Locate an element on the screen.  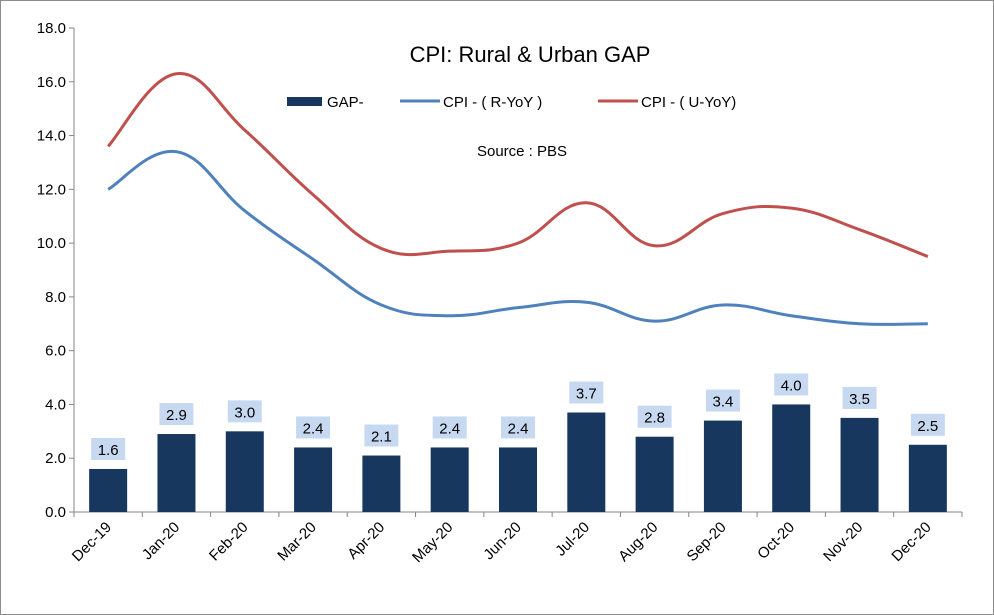
data-label: 2.1 is located at coordinates (381, 437).